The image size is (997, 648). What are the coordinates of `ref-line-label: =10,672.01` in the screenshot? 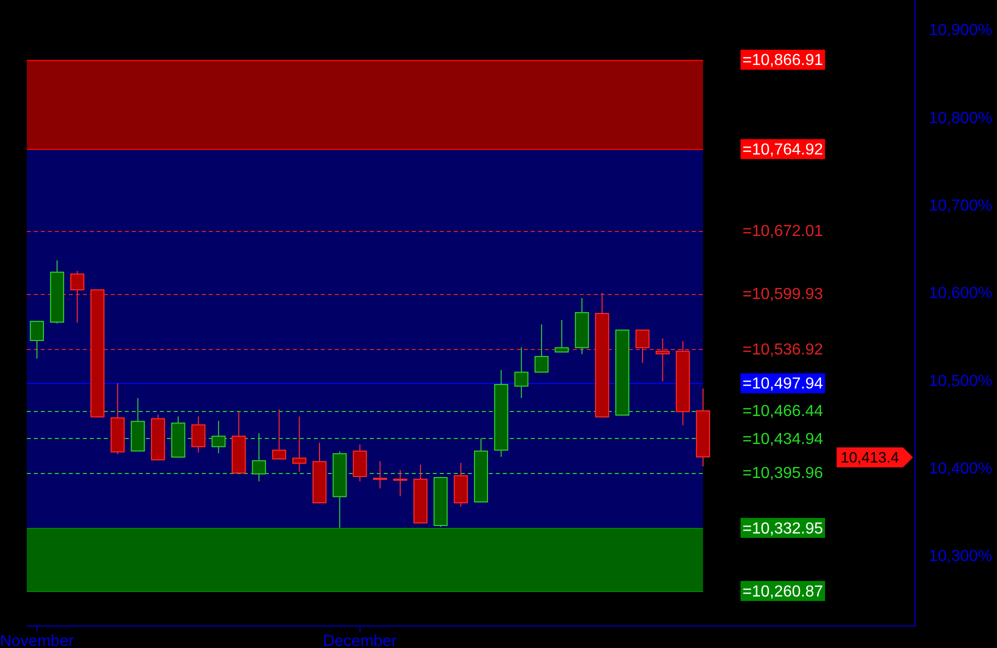 It's located at (783, 231).